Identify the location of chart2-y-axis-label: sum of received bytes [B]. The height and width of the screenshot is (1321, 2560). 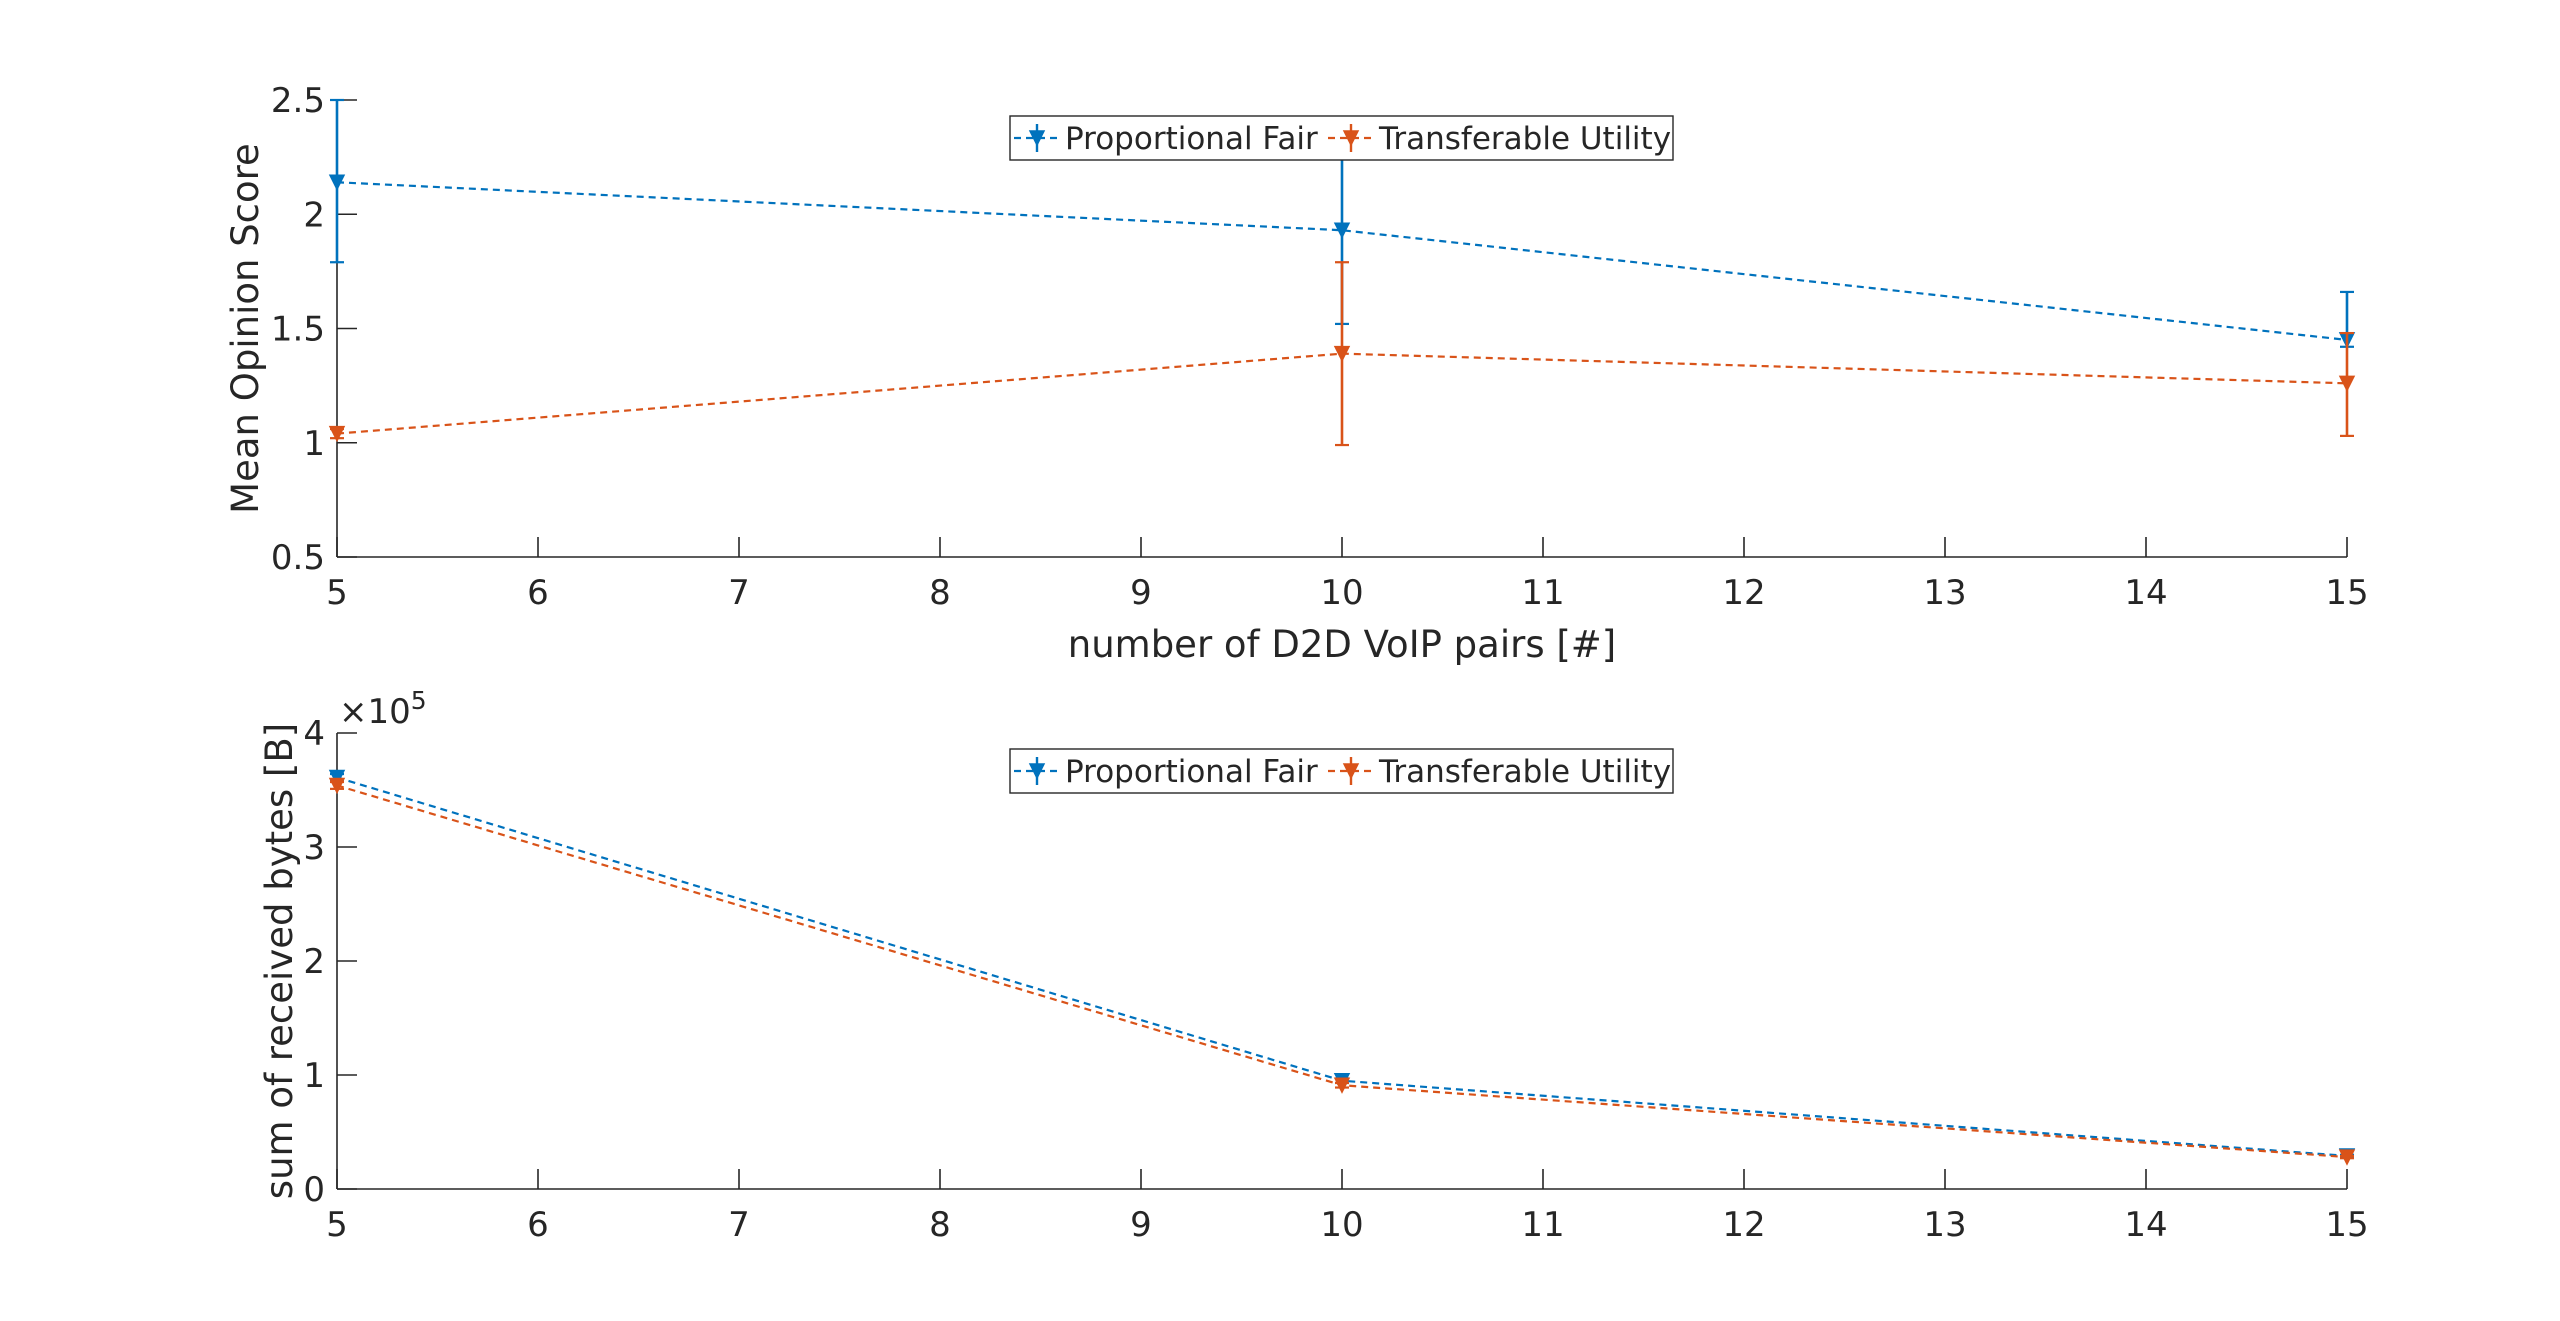
(279, 961).